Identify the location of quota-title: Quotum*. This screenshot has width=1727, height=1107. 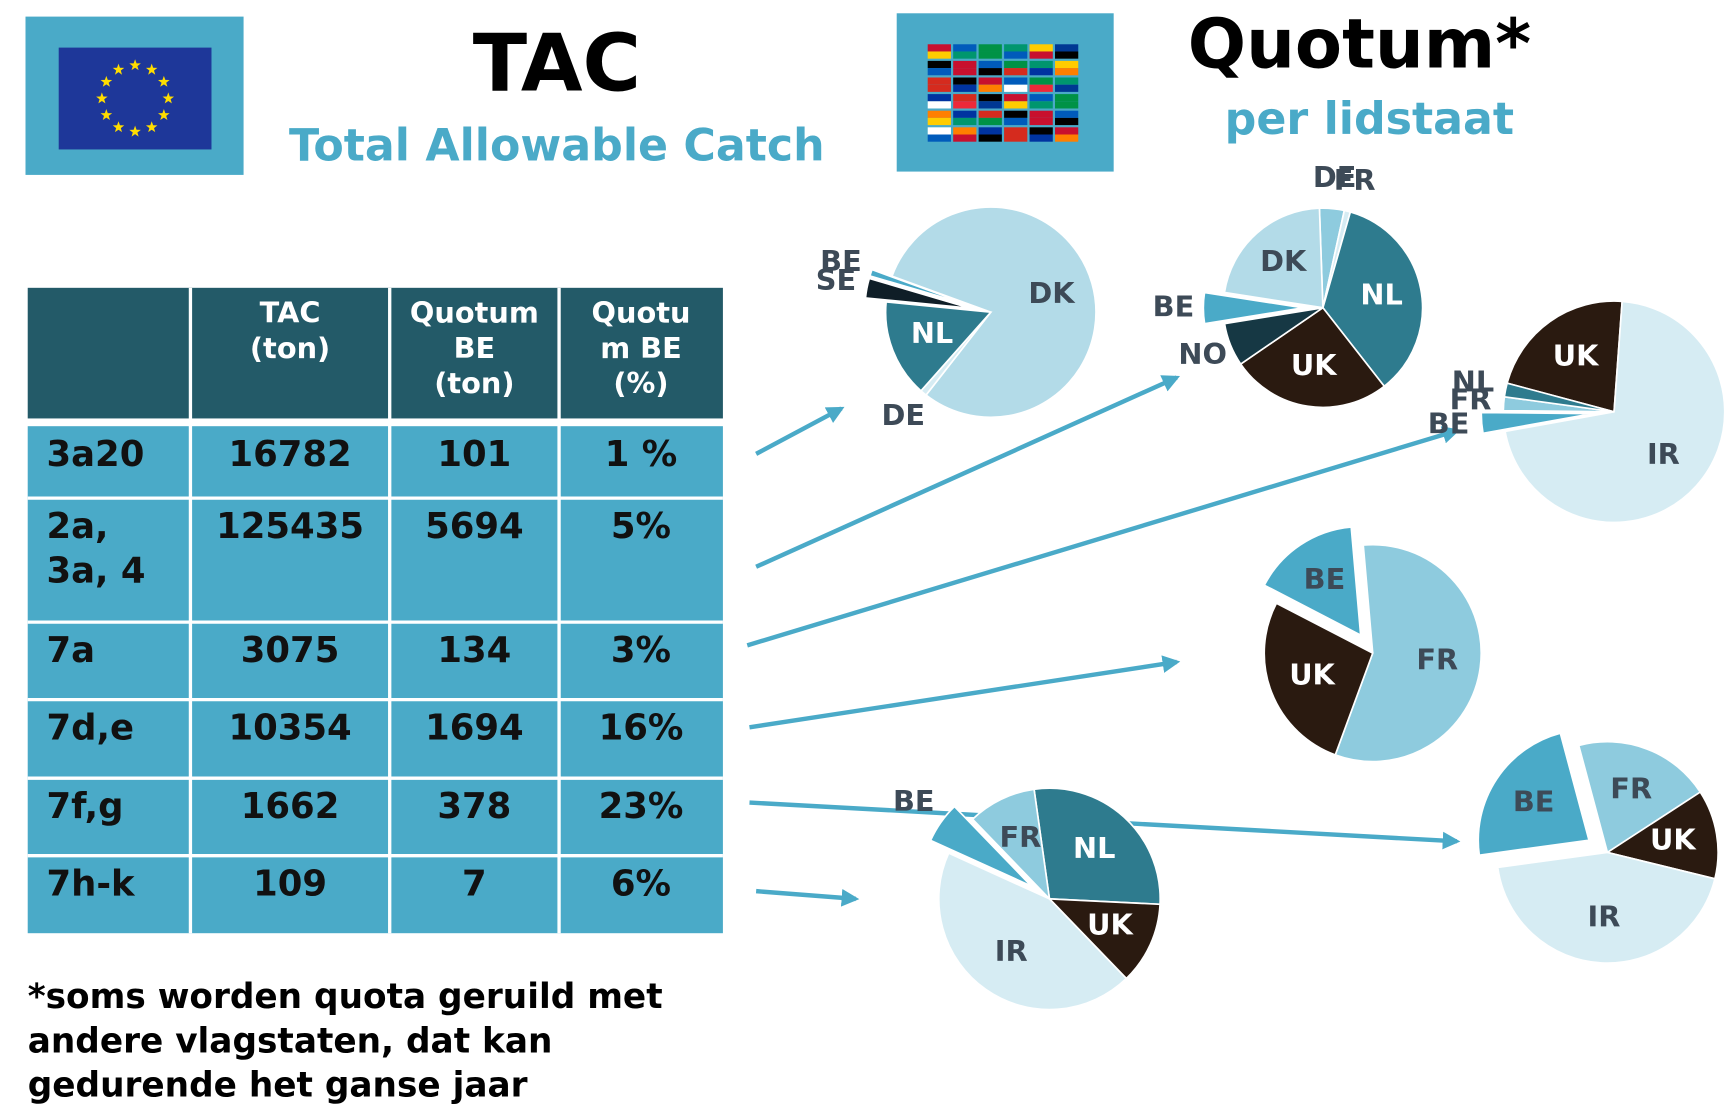
(1359, 45).